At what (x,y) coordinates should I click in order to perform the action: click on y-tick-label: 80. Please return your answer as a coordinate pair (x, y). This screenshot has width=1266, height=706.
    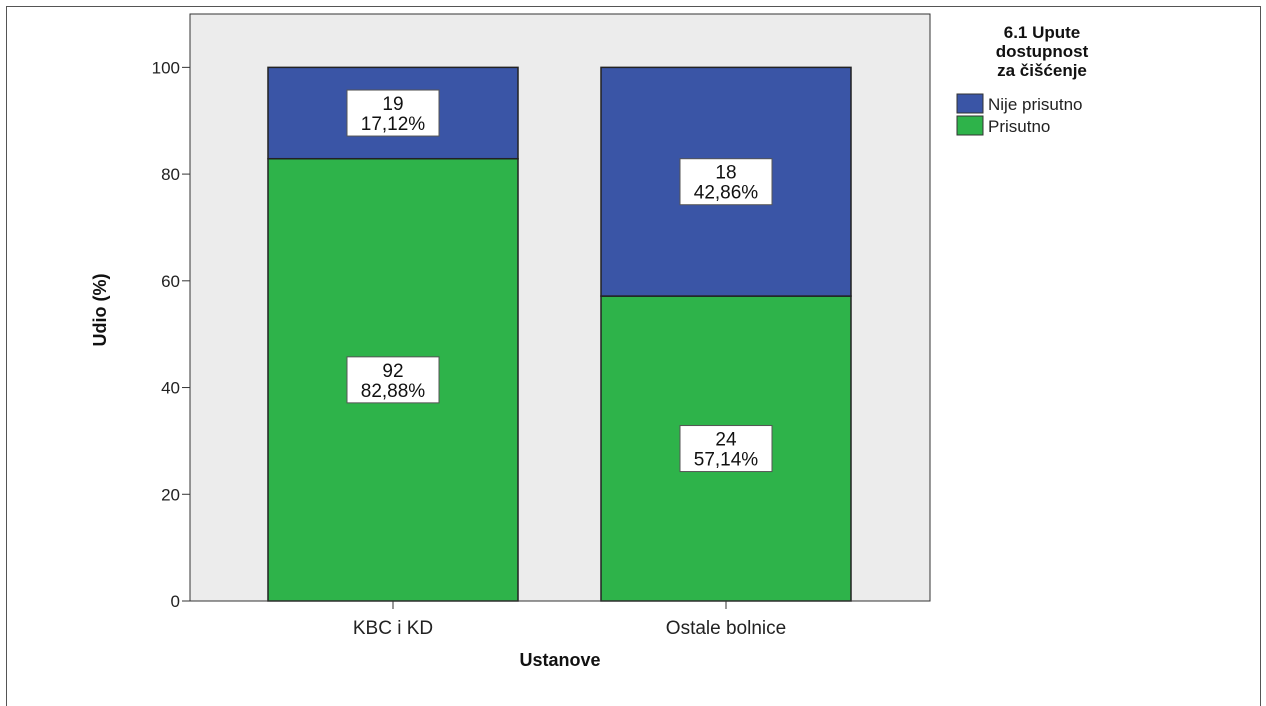
    Looking at the image, I should click on (170, 174).